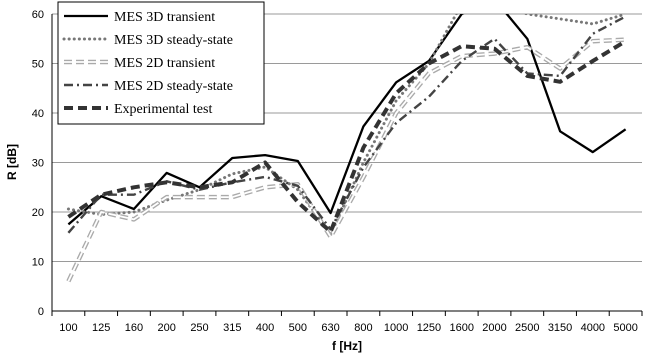  Describe the element at coordinates (265, 328) in the screenshot. I see `x-tick-label: 400` at that location.